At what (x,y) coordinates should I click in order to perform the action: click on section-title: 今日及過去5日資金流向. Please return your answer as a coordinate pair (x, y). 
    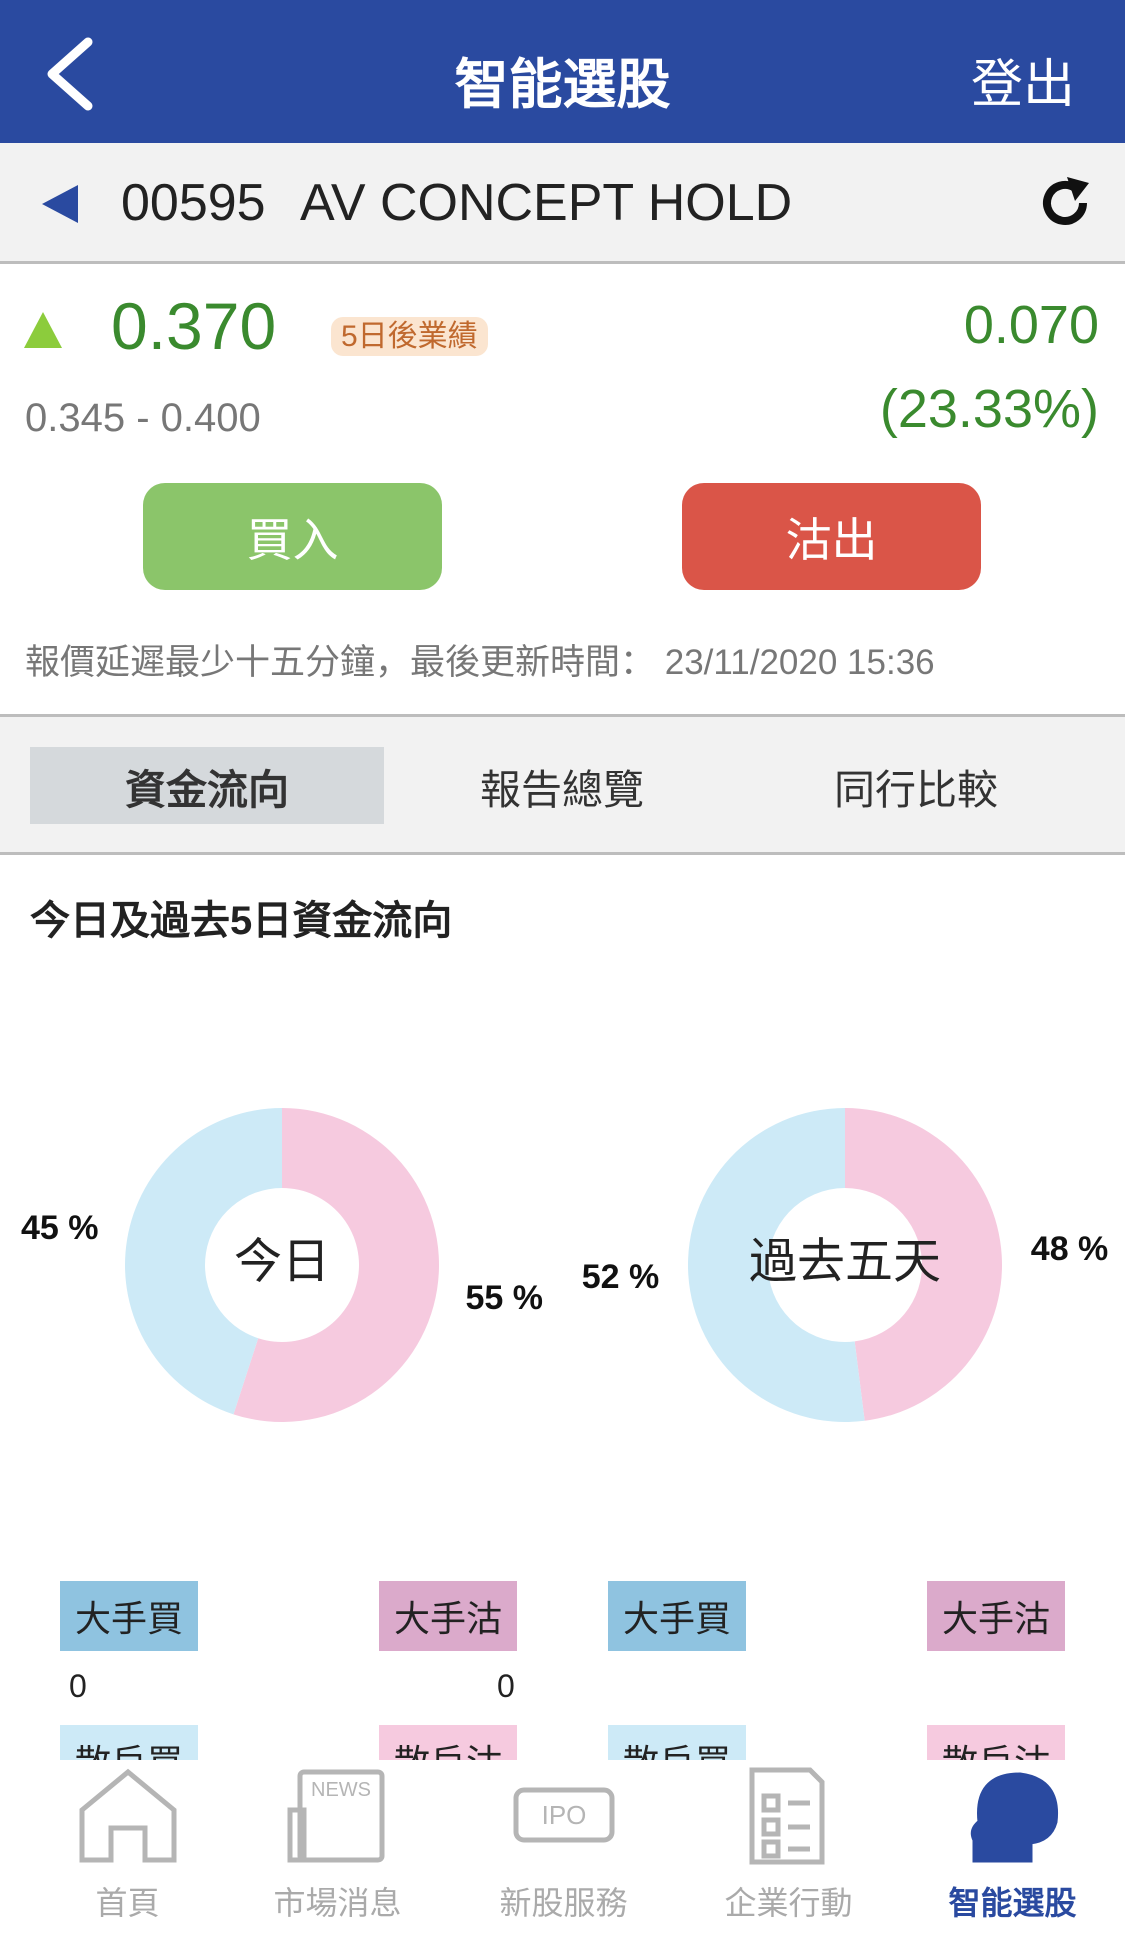
    Looking at the image, I should click on (241, 921).